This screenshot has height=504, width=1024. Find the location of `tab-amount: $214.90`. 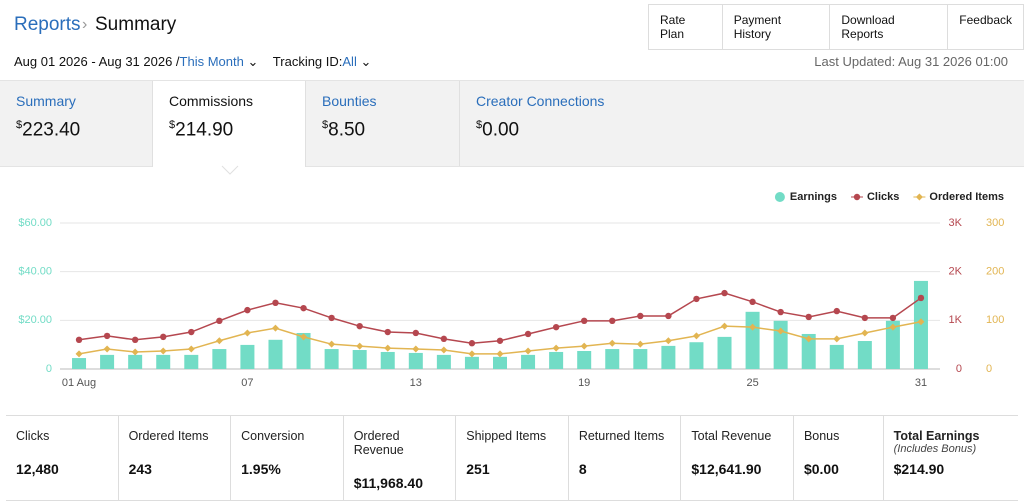

tab-amount: $214.90 is located at coordinates (229, 130).